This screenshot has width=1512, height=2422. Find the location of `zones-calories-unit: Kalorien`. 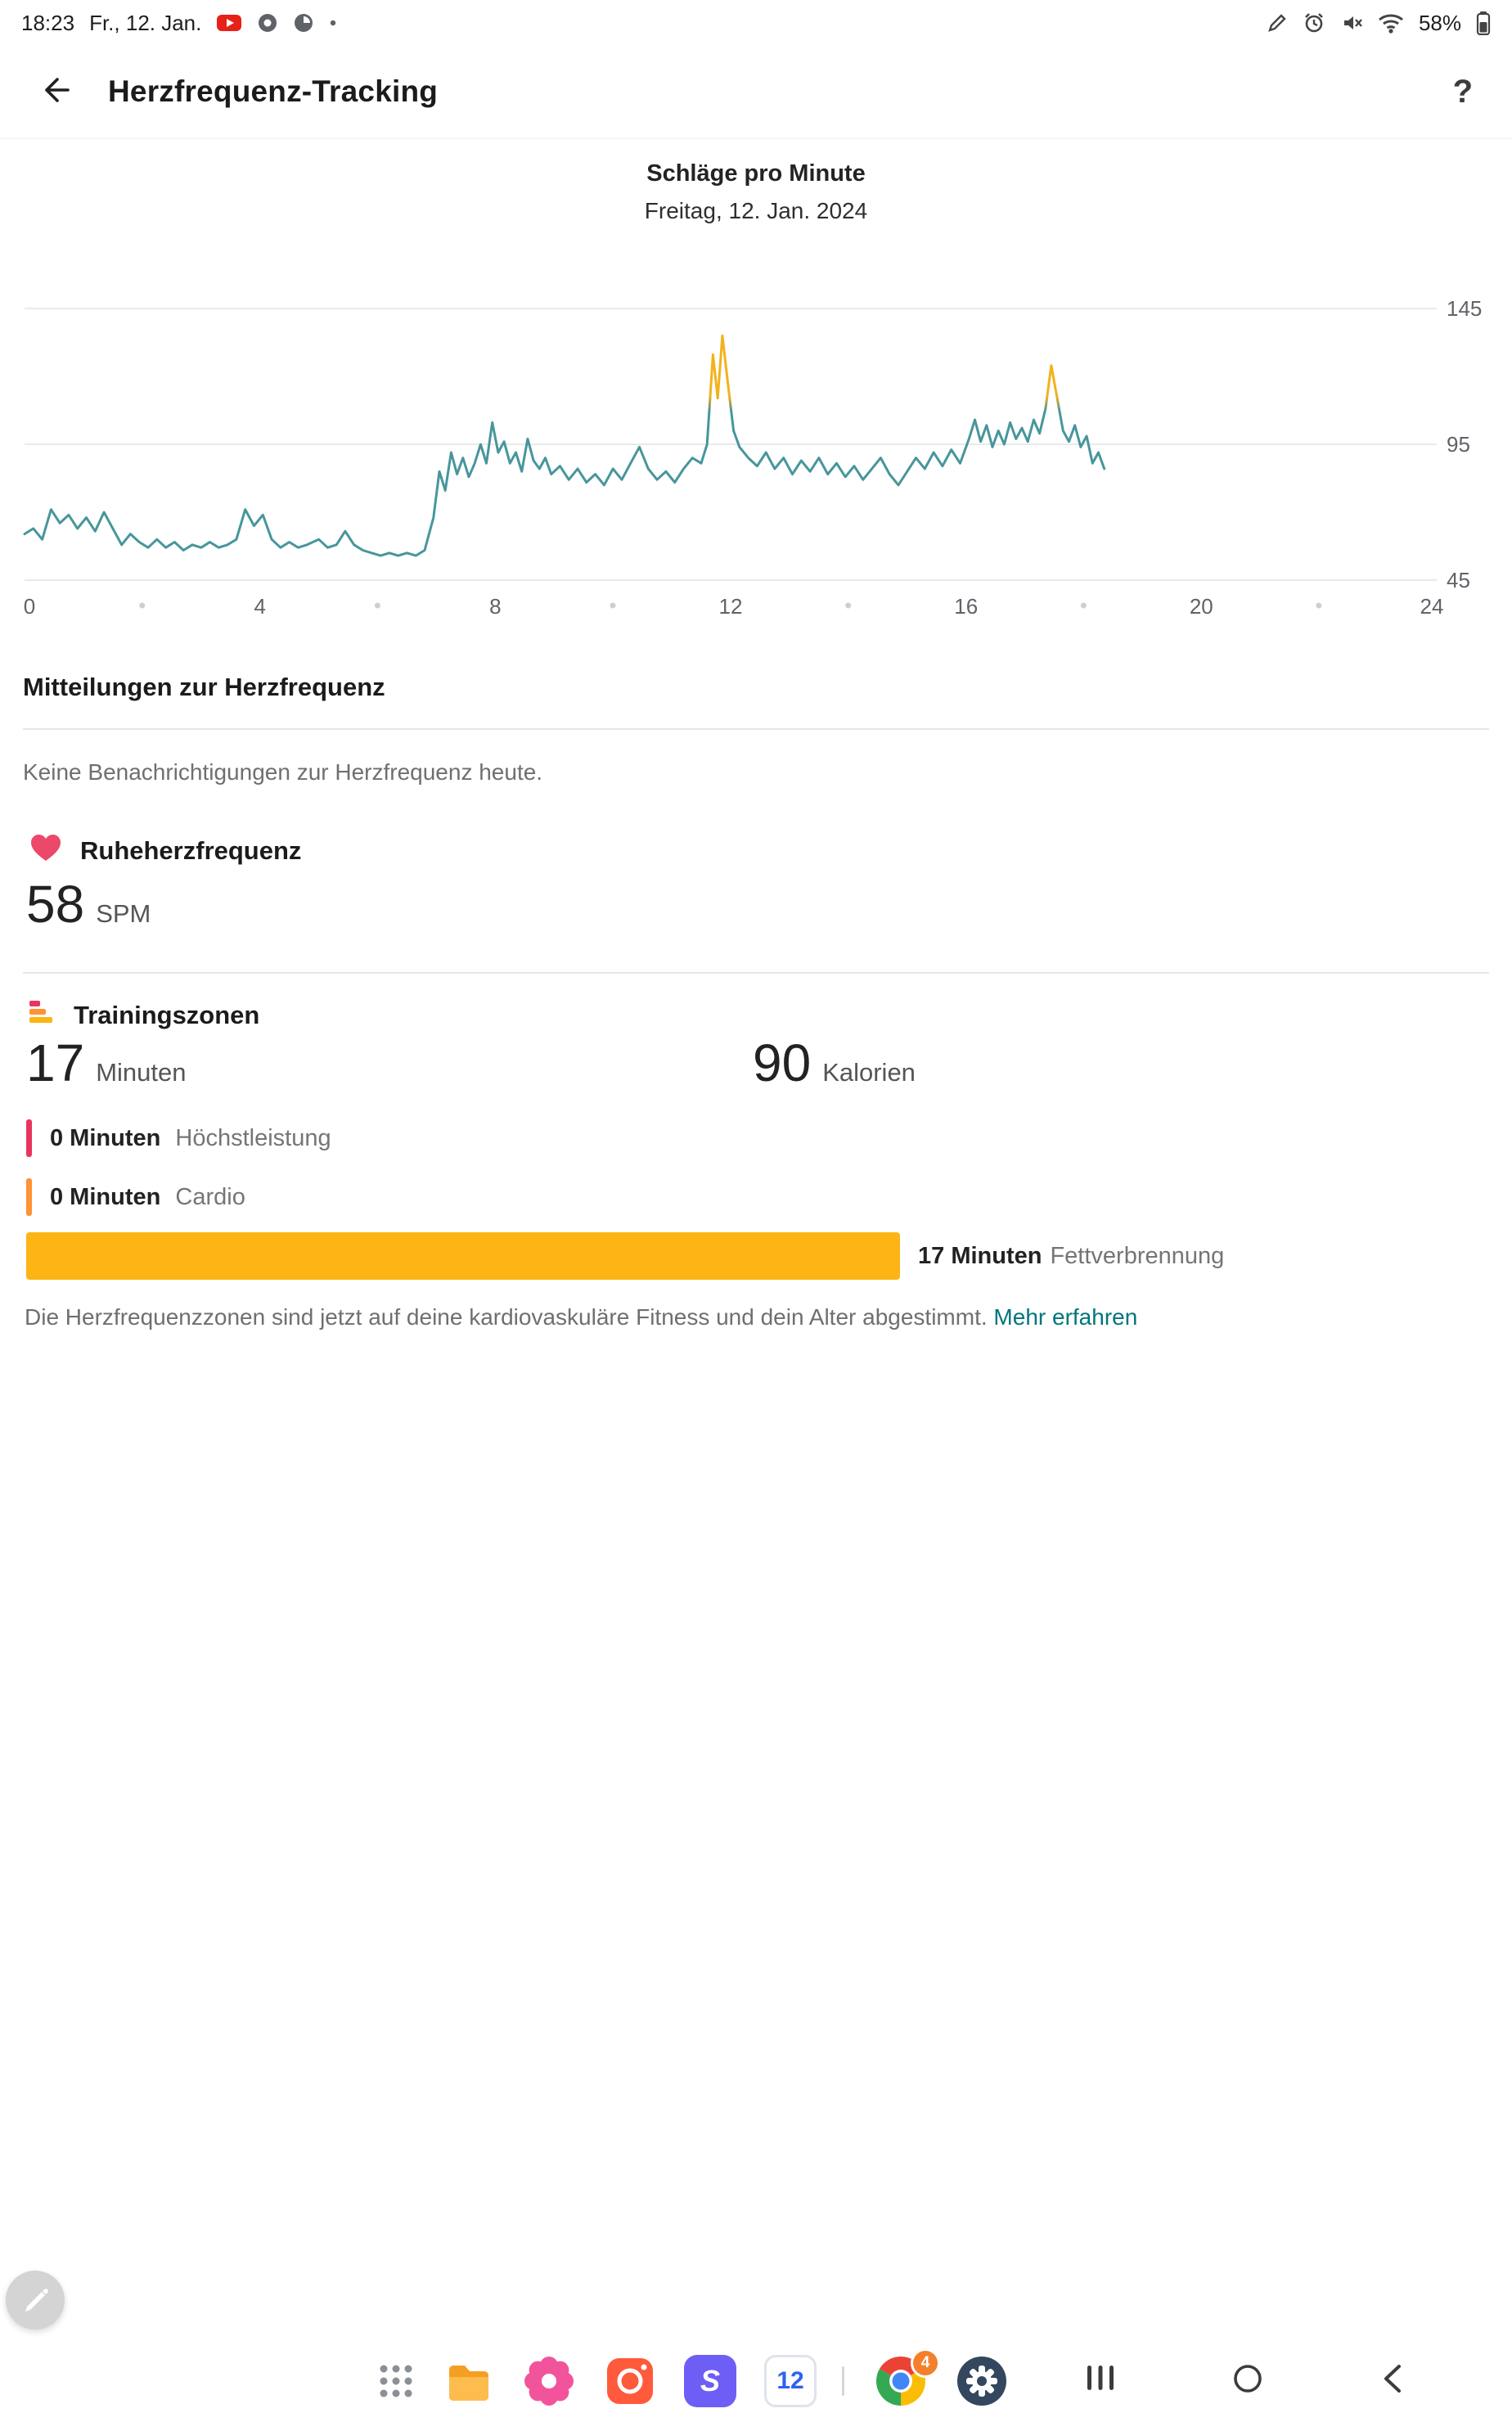

zones-calories-unit: Kalorien is located at coordinates (869, 1072).